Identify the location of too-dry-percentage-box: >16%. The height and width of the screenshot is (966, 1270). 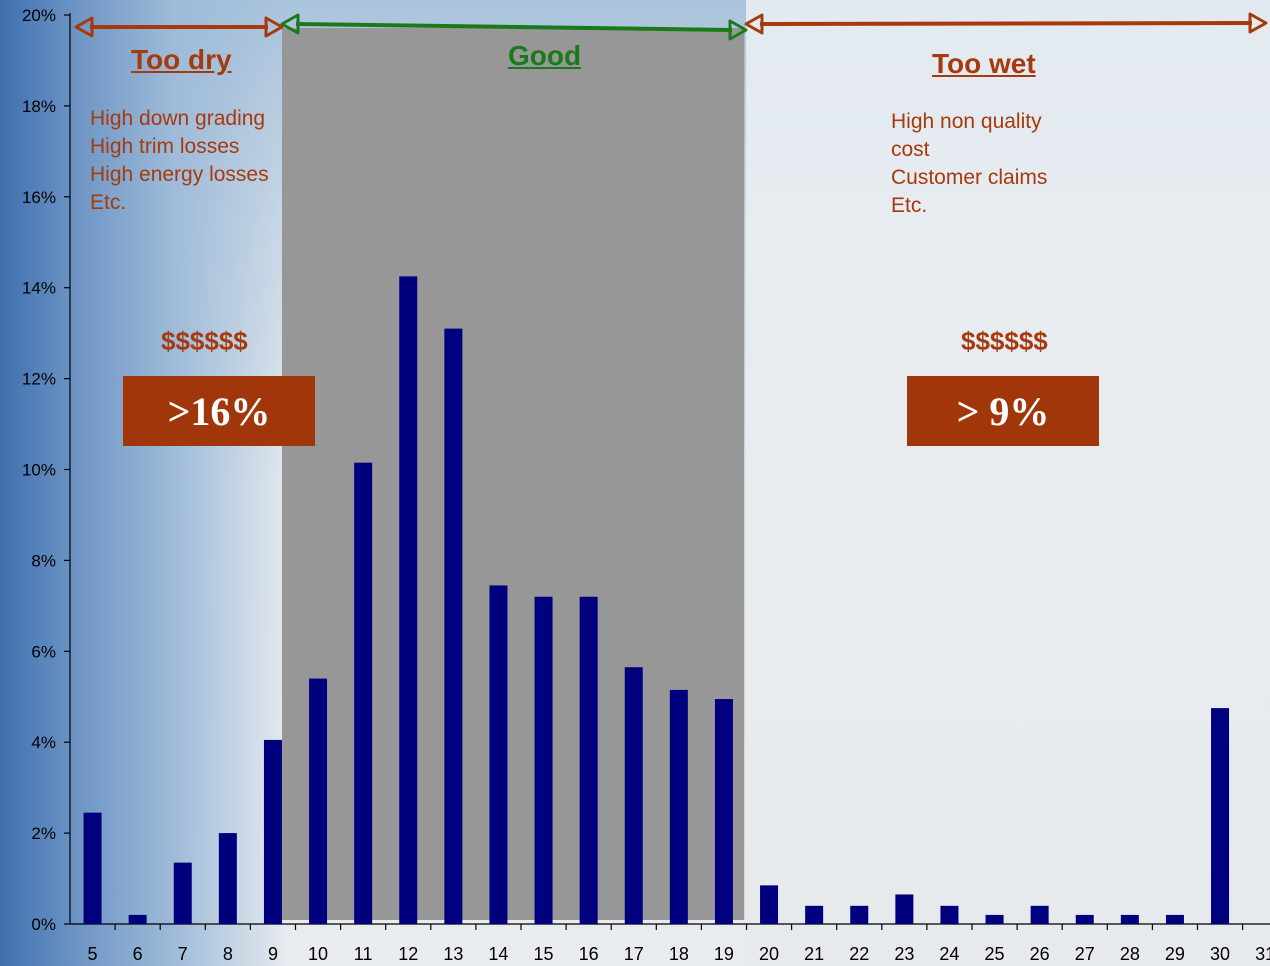
(219, 411).